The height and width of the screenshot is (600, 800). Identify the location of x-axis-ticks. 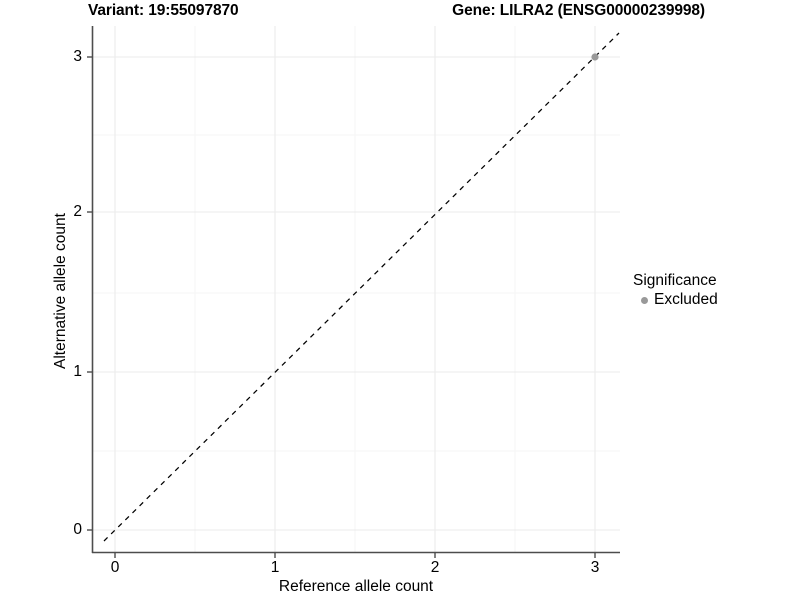
(355, 555).